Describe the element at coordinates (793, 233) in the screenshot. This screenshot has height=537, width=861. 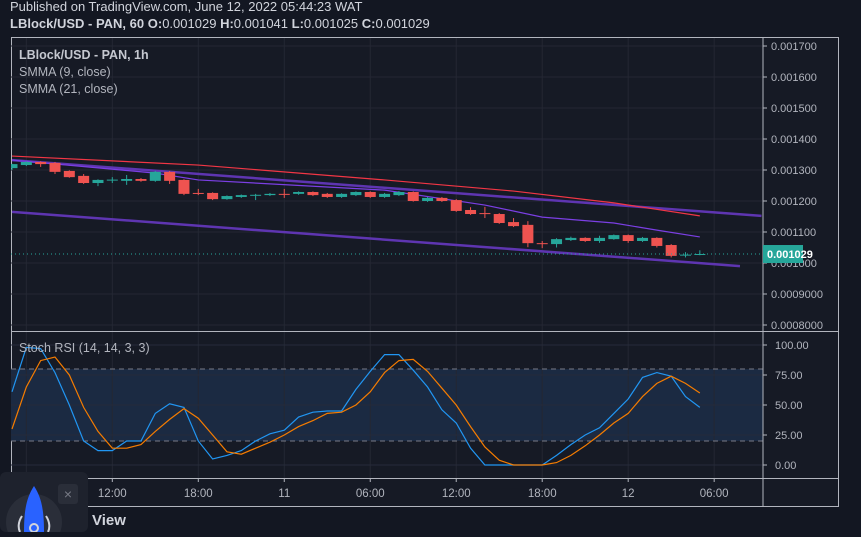
I see `price-tick-label: 0.001100` at that location.